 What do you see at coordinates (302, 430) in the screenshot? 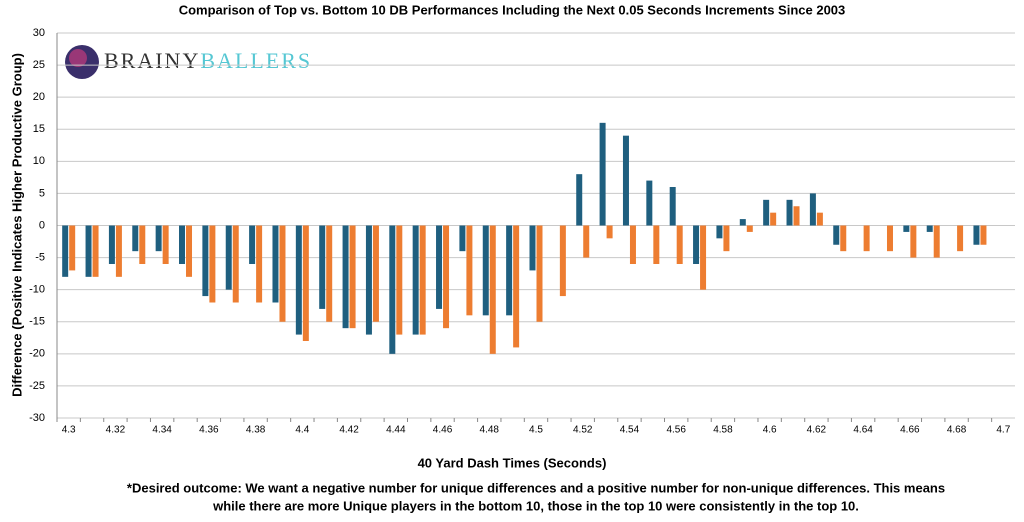
I see `x-tick-label: 4.4` at bounding box center [302, 430].